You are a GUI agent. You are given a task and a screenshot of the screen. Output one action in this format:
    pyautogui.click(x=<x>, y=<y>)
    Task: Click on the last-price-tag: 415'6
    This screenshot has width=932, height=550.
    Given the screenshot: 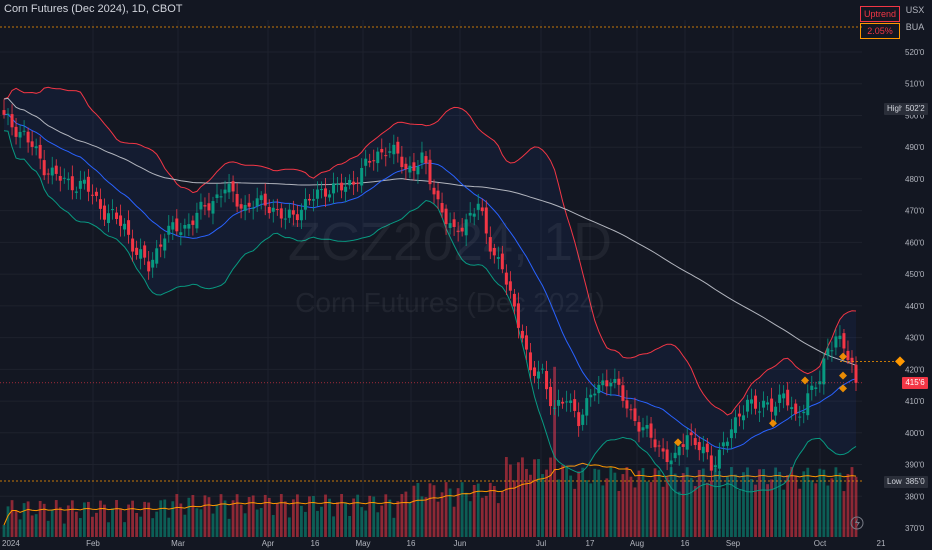 What is the action you would take?
    pyautogui.click(x=915, y=383)
    